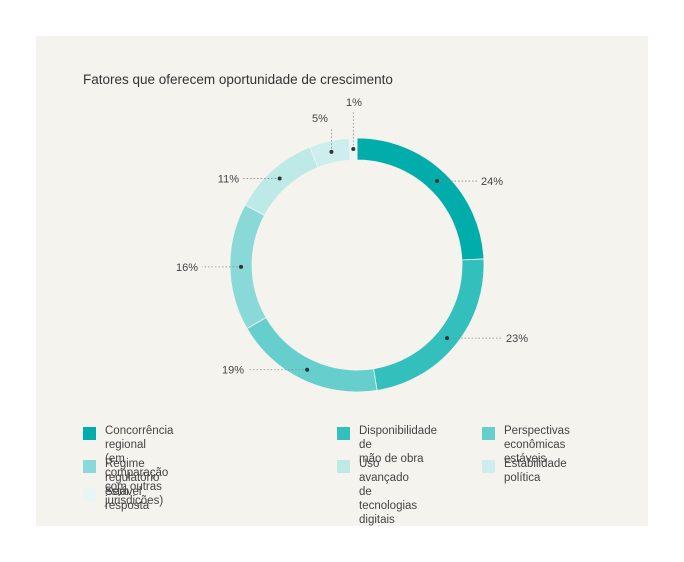  I want to click on legend-label: Perspectivas econômicas estáveis, so click(537, 445).